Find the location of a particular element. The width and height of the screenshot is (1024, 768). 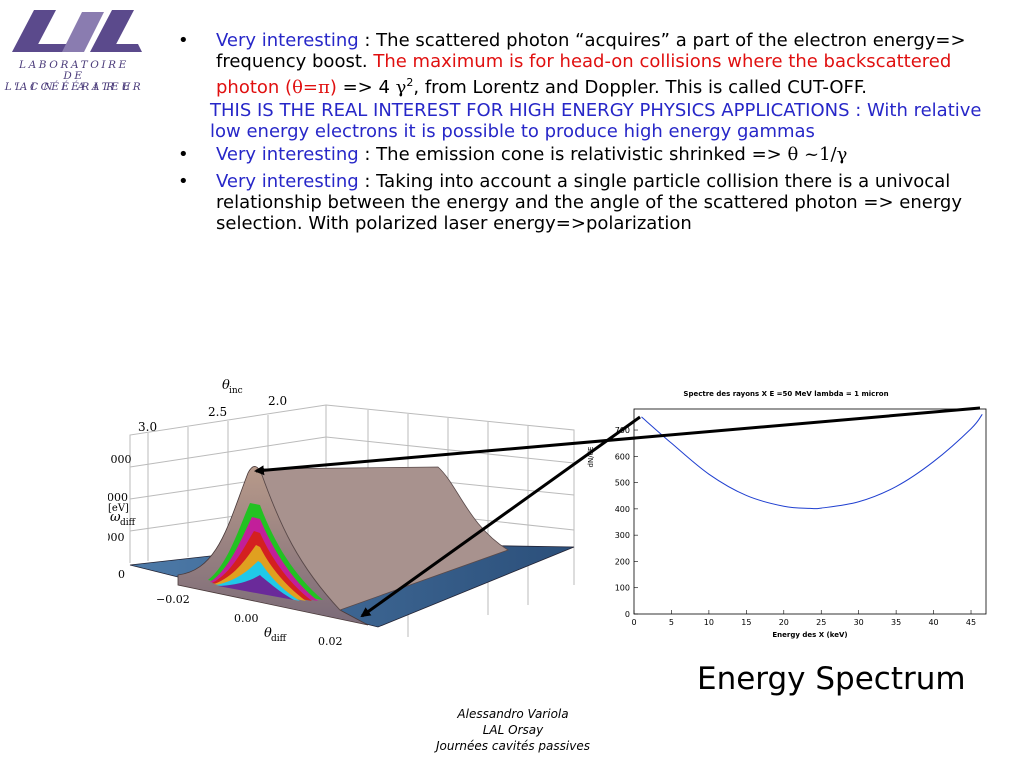

x-tick-label: 40 is located at coordinates (933, 622).